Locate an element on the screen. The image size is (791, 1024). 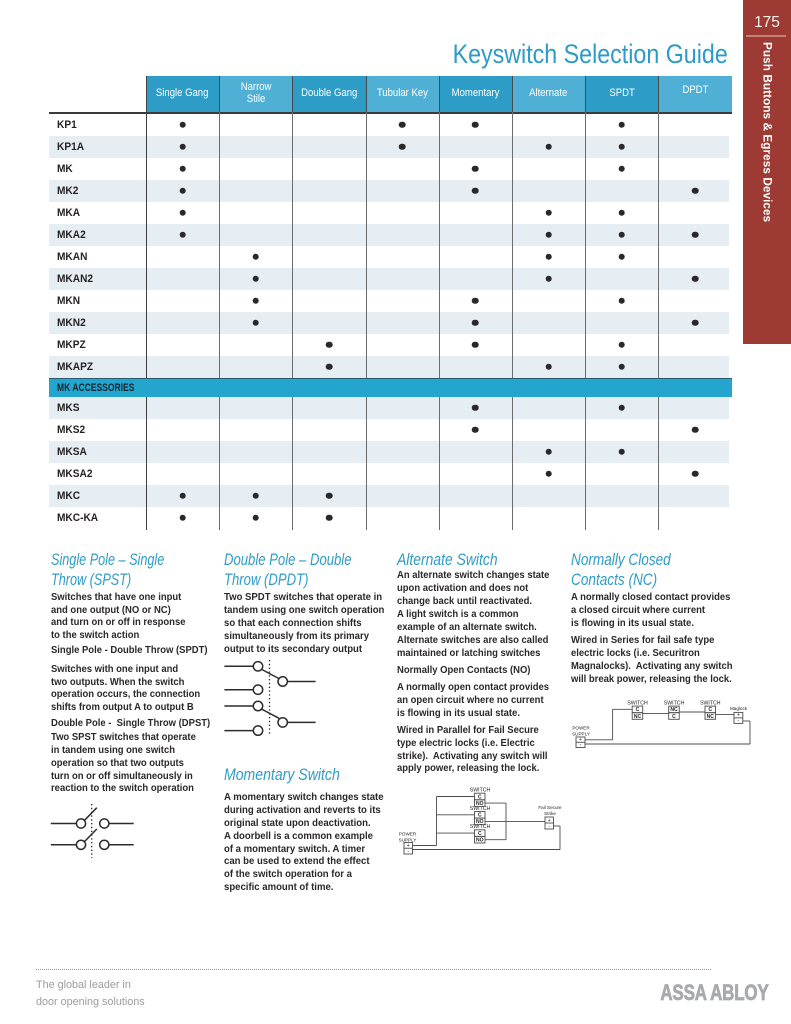
svg-text: Fail Secure is located at coordinates (550, 807).